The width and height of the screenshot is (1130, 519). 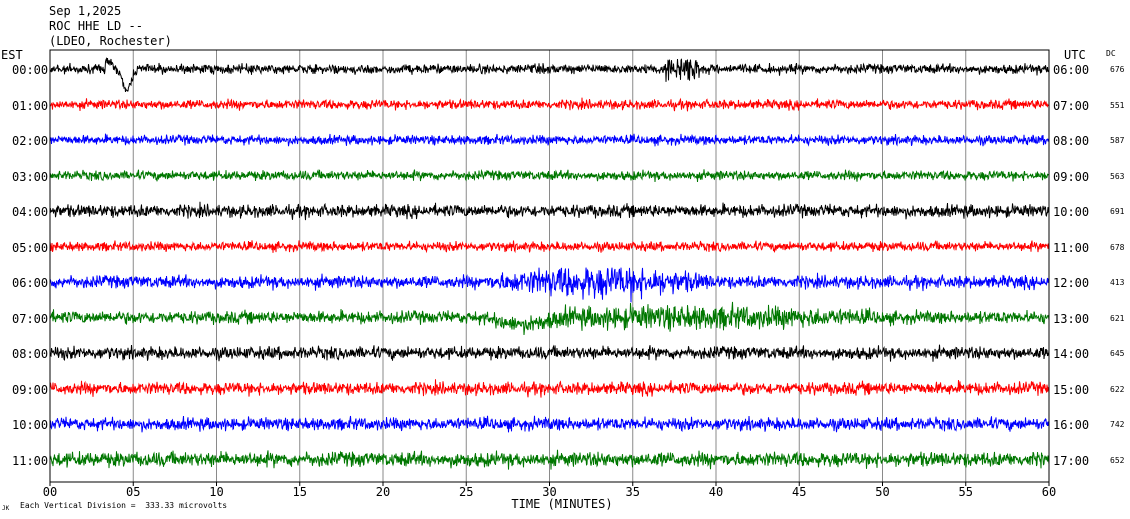 I want to click on dc-offset-value: 587, so click(x=1117, y=140).